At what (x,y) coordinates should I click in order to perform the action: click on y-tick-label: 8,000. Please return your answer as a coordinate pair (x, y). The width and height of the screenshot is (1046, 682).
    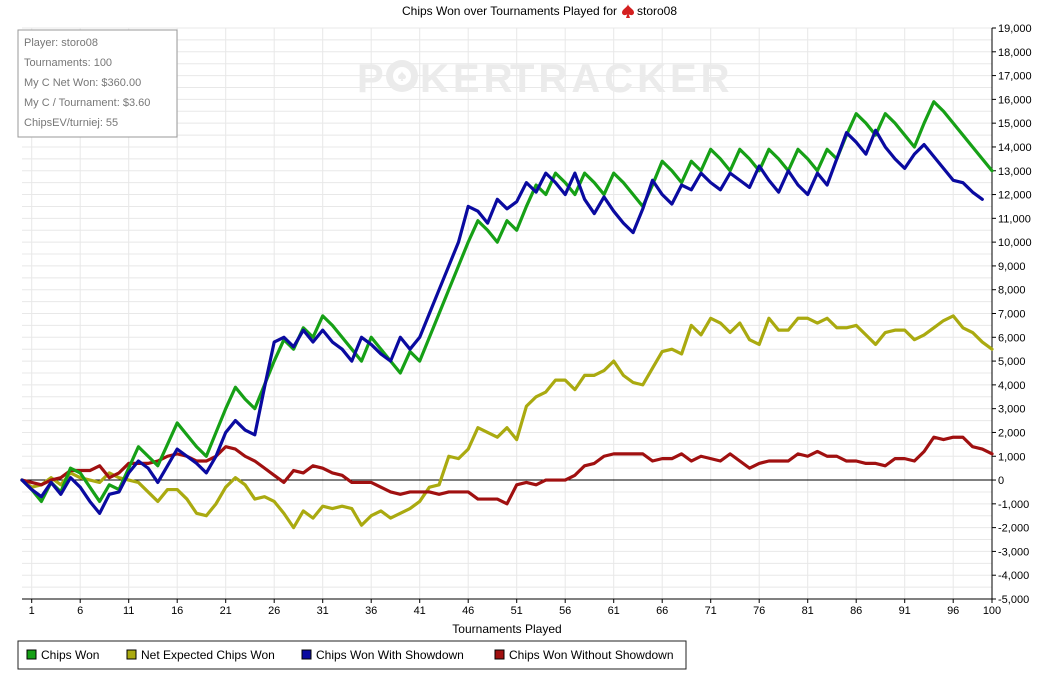
    Looking at the image, I should click on (1012, 291).